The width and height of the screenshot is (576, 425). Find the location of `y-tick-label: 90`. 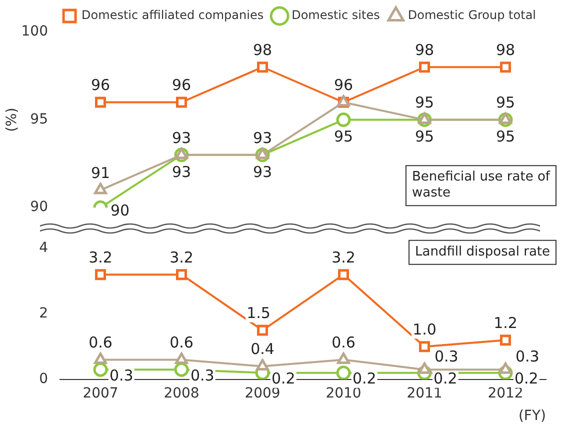

y-tick-label: 90 is located at coordinates (39, 207).